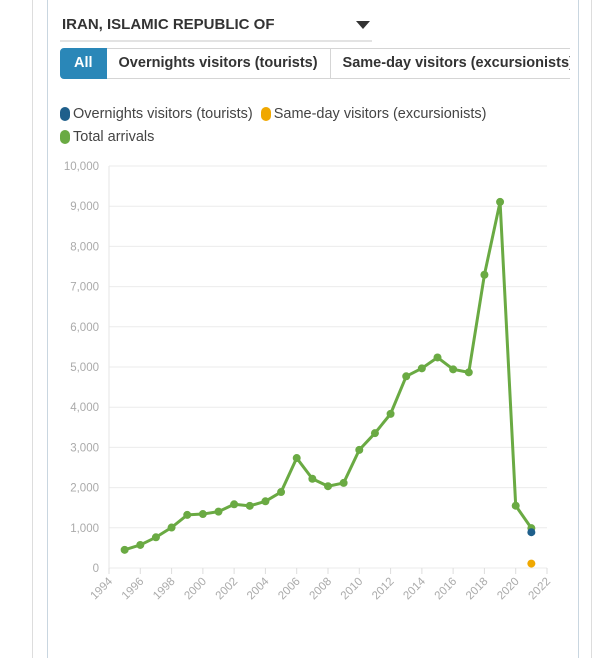 This screenshot has width=616, height=658. I want to click on legend-item-overnights: Overnights visitors (tourists), so click(156, 114).